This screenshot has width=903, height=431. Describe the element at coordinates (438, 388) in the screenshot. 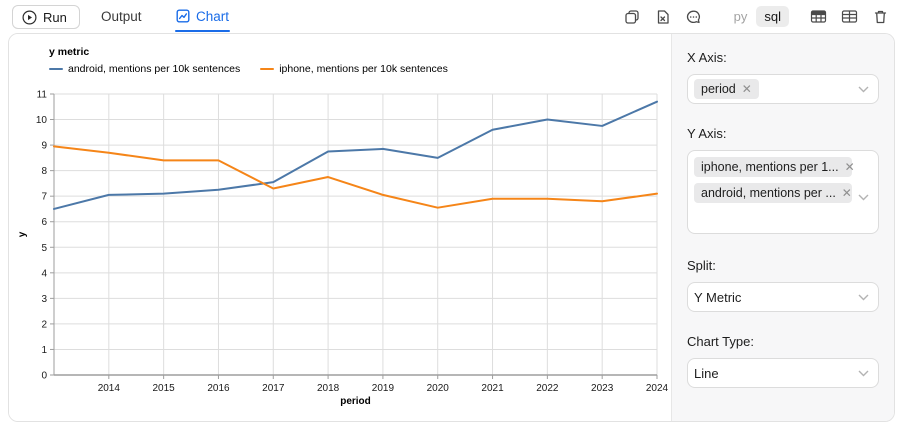

I see `svg-text: 2020` at that location.